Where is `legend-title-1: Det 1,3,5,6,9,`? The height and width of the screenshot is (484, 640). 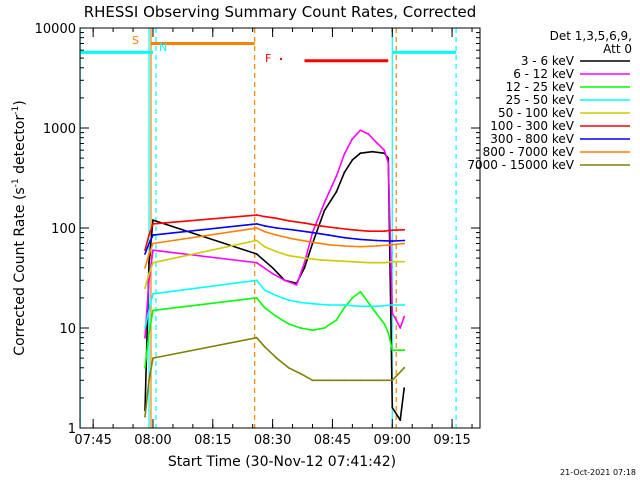
legend-title-1: Det 1,3,5,6,9, is located at coordinates (591, 36).